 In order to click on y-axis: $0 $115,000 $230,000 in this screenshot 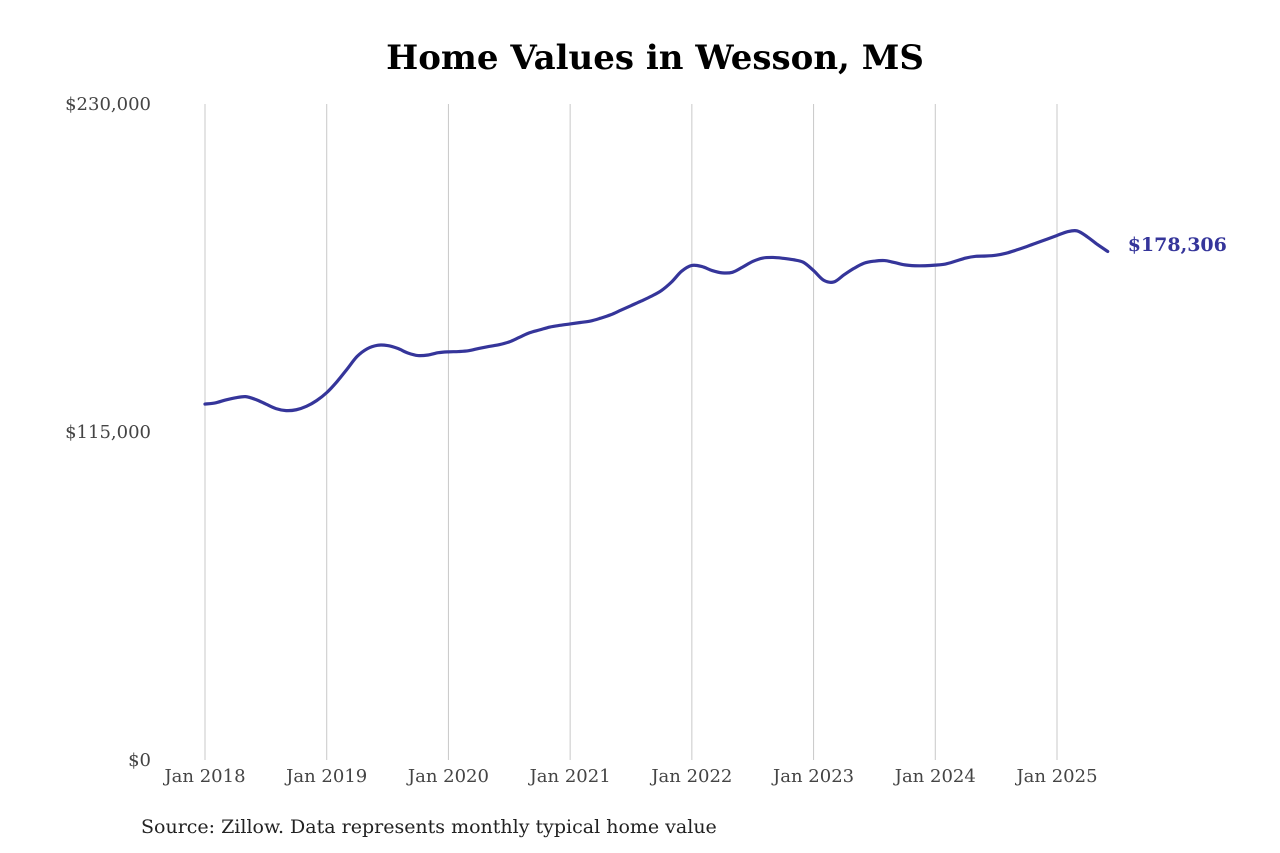, I will do `click(108, 432)`.